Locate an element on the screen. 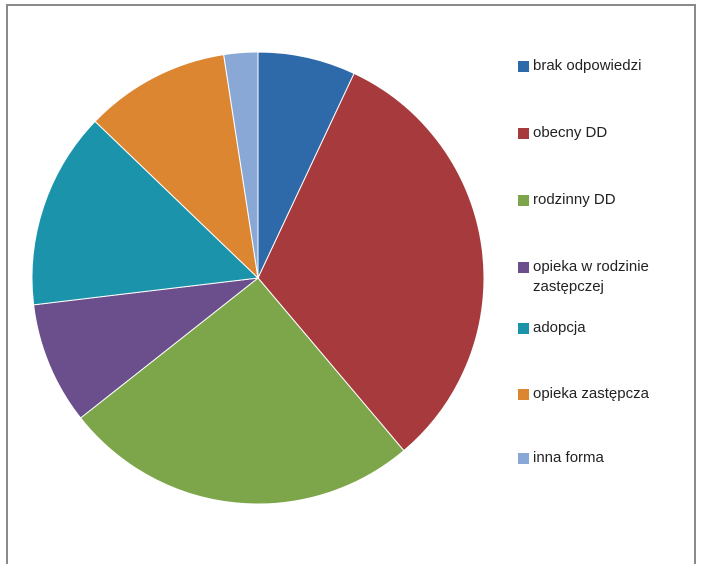 Image resolution: width=702 pixels, height=564 pixels. legend-item-opieka-w-rodzinie-zastępczej: opieka w rodzinie zastępczej is located at coordinates (608, 277).